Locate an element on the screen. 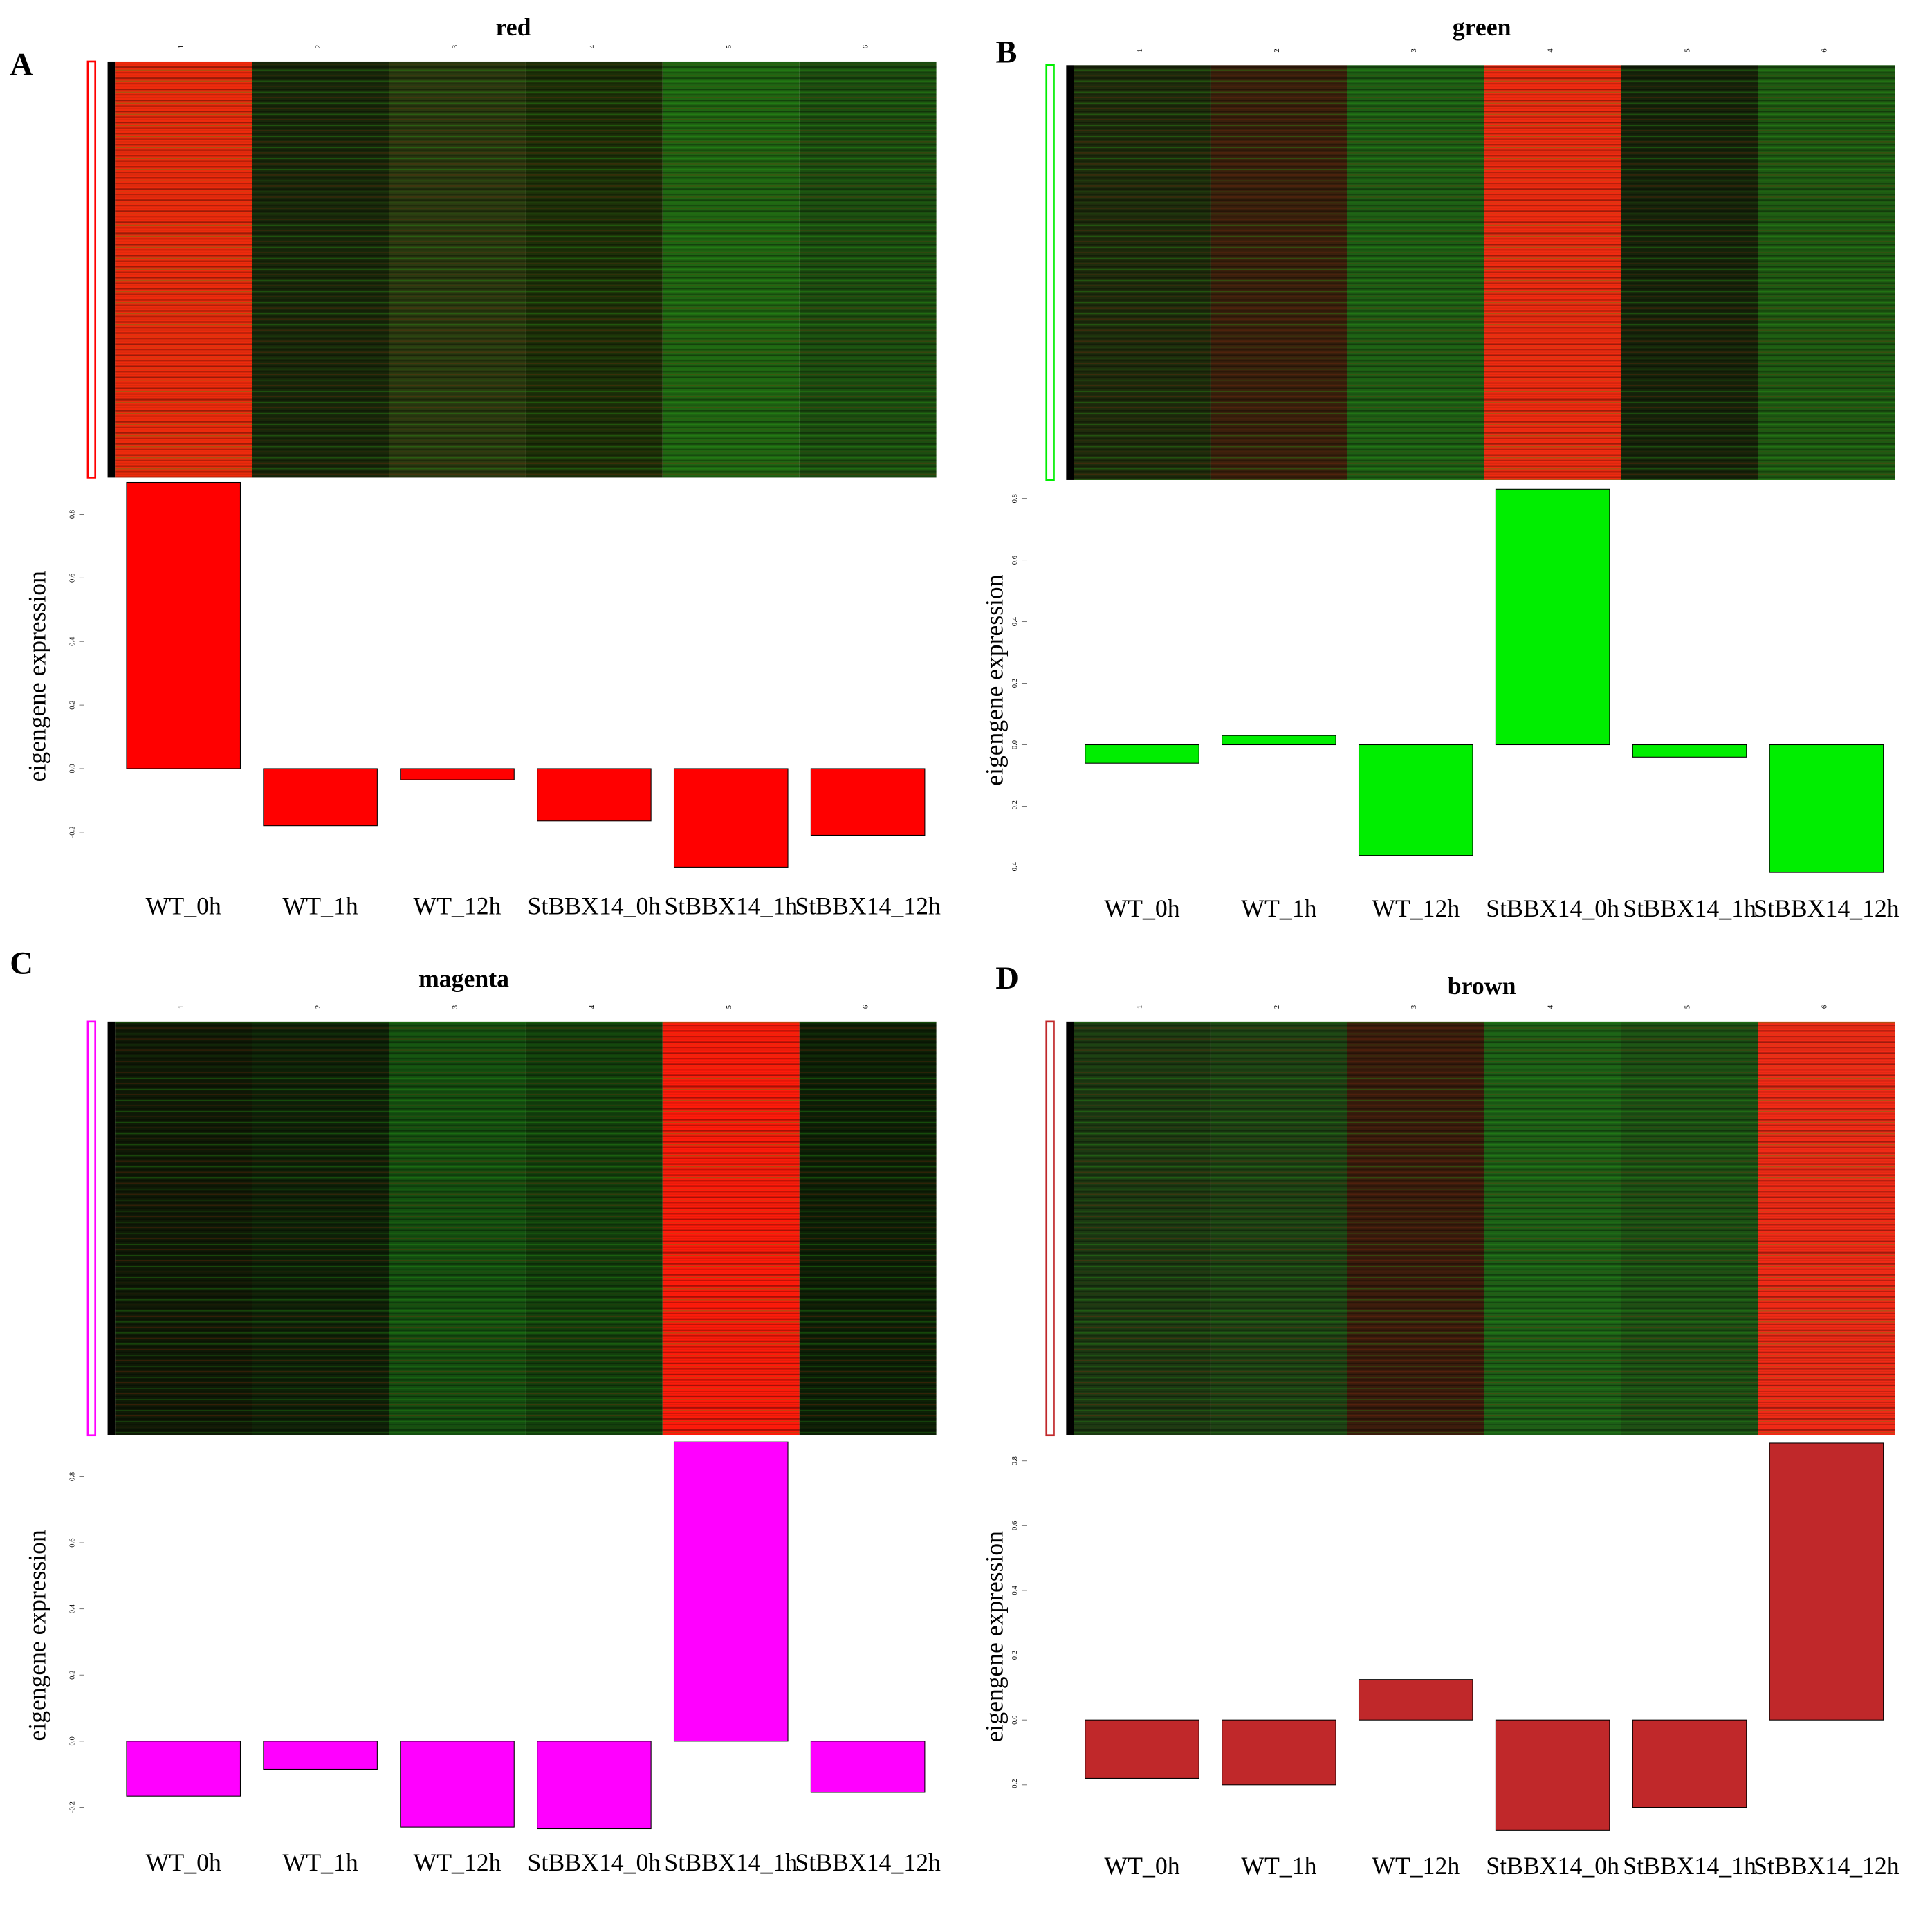 The image size is (1932, 1908). panel-title: magenta is located at coordinates (463, 978).